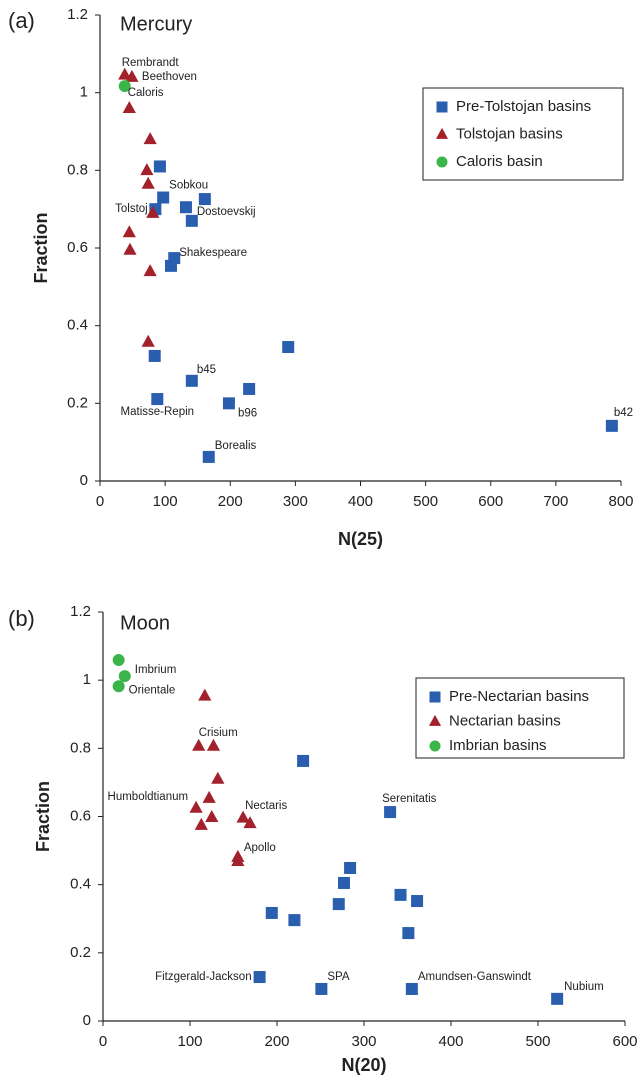  Describe the element at coordinates (156, 670) in the screenshot. I see `point-label: Imbrium` at that location.